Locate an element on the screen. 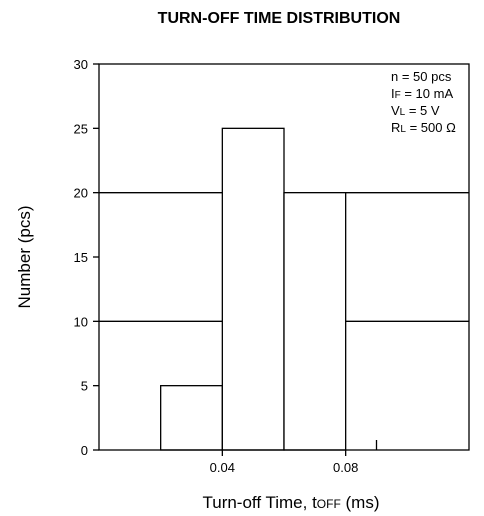 The height and width of the screenshot is (516, 484). chart-title: TURN-OFF TIME DISTRIBUTION is located at coordinates (279, 18).